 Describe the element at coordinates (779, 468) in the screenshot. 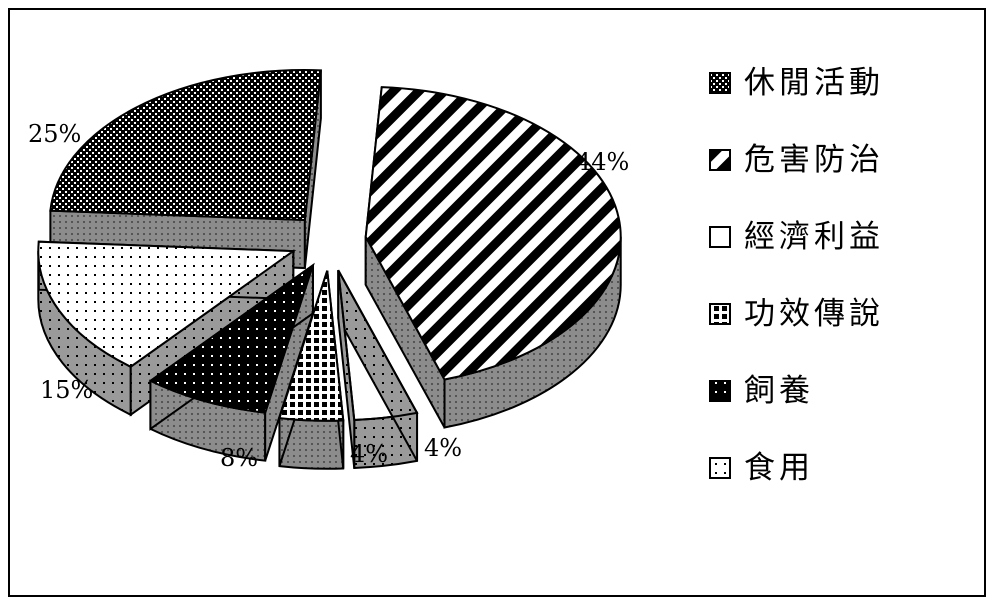

I see `legend-label-6: 食用` at that location.